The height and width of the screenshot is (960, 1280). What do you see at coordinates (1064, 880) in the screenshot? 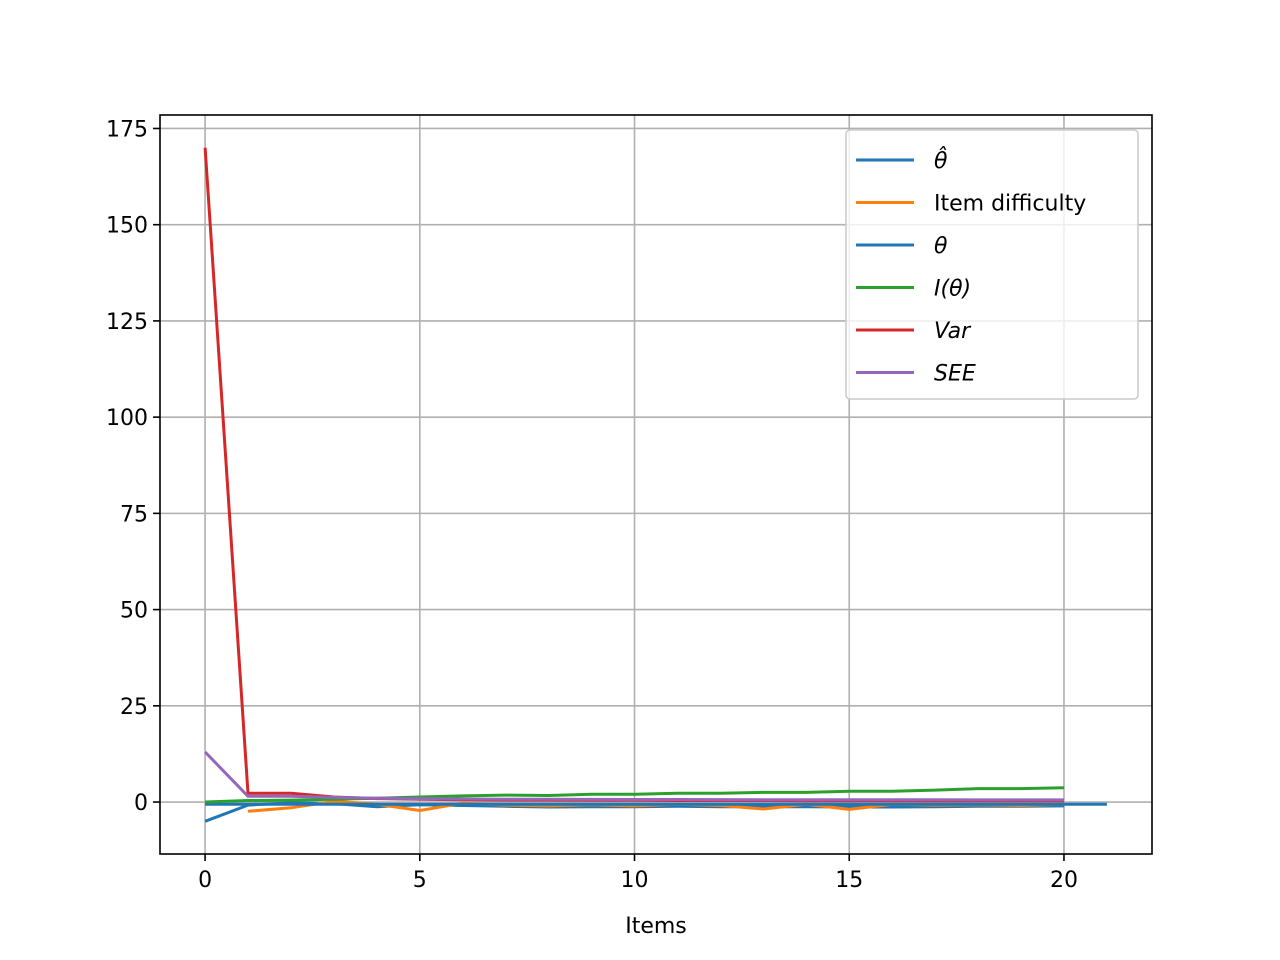
I see `x-tick-label: 20` at bounding box center [1064, 880].